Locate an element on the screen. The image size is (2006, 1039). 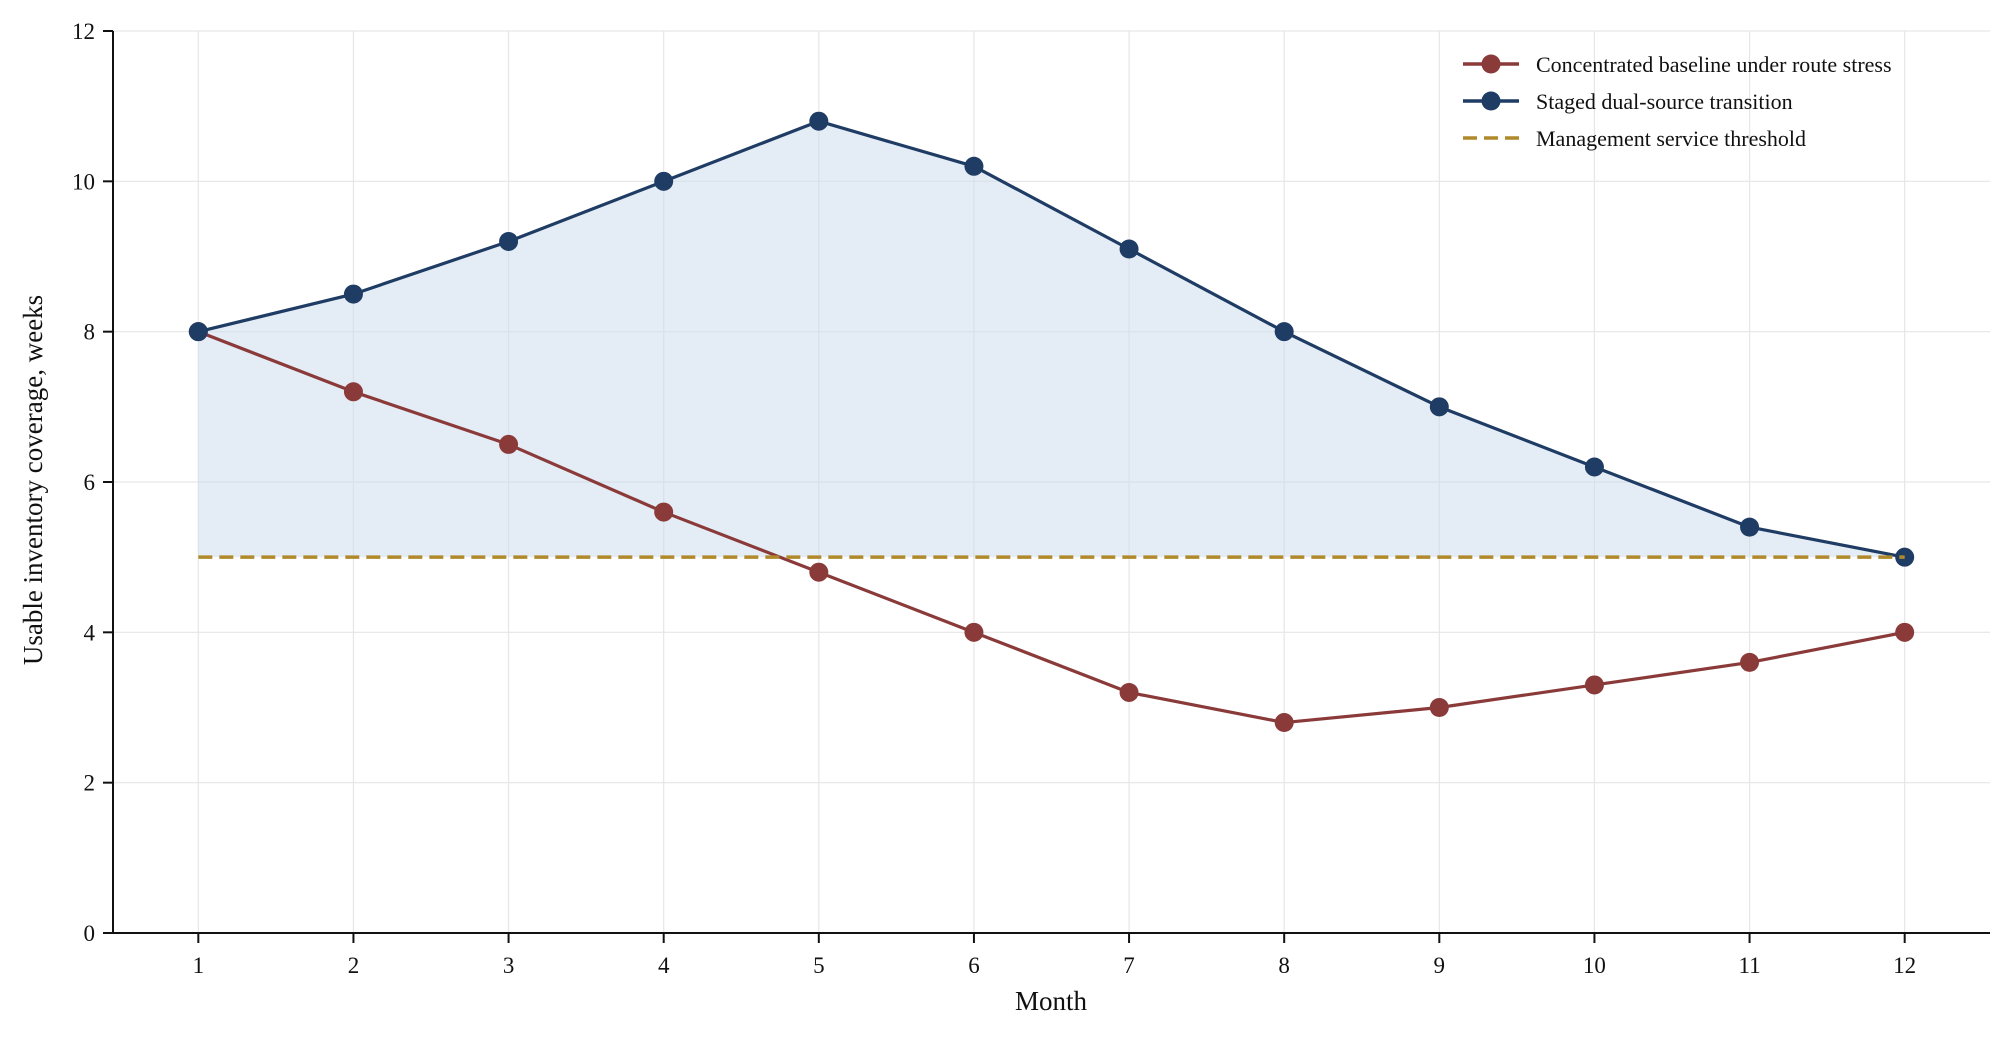
legend-entry-2: Management service threshold is located at coordinates (1634, 138).